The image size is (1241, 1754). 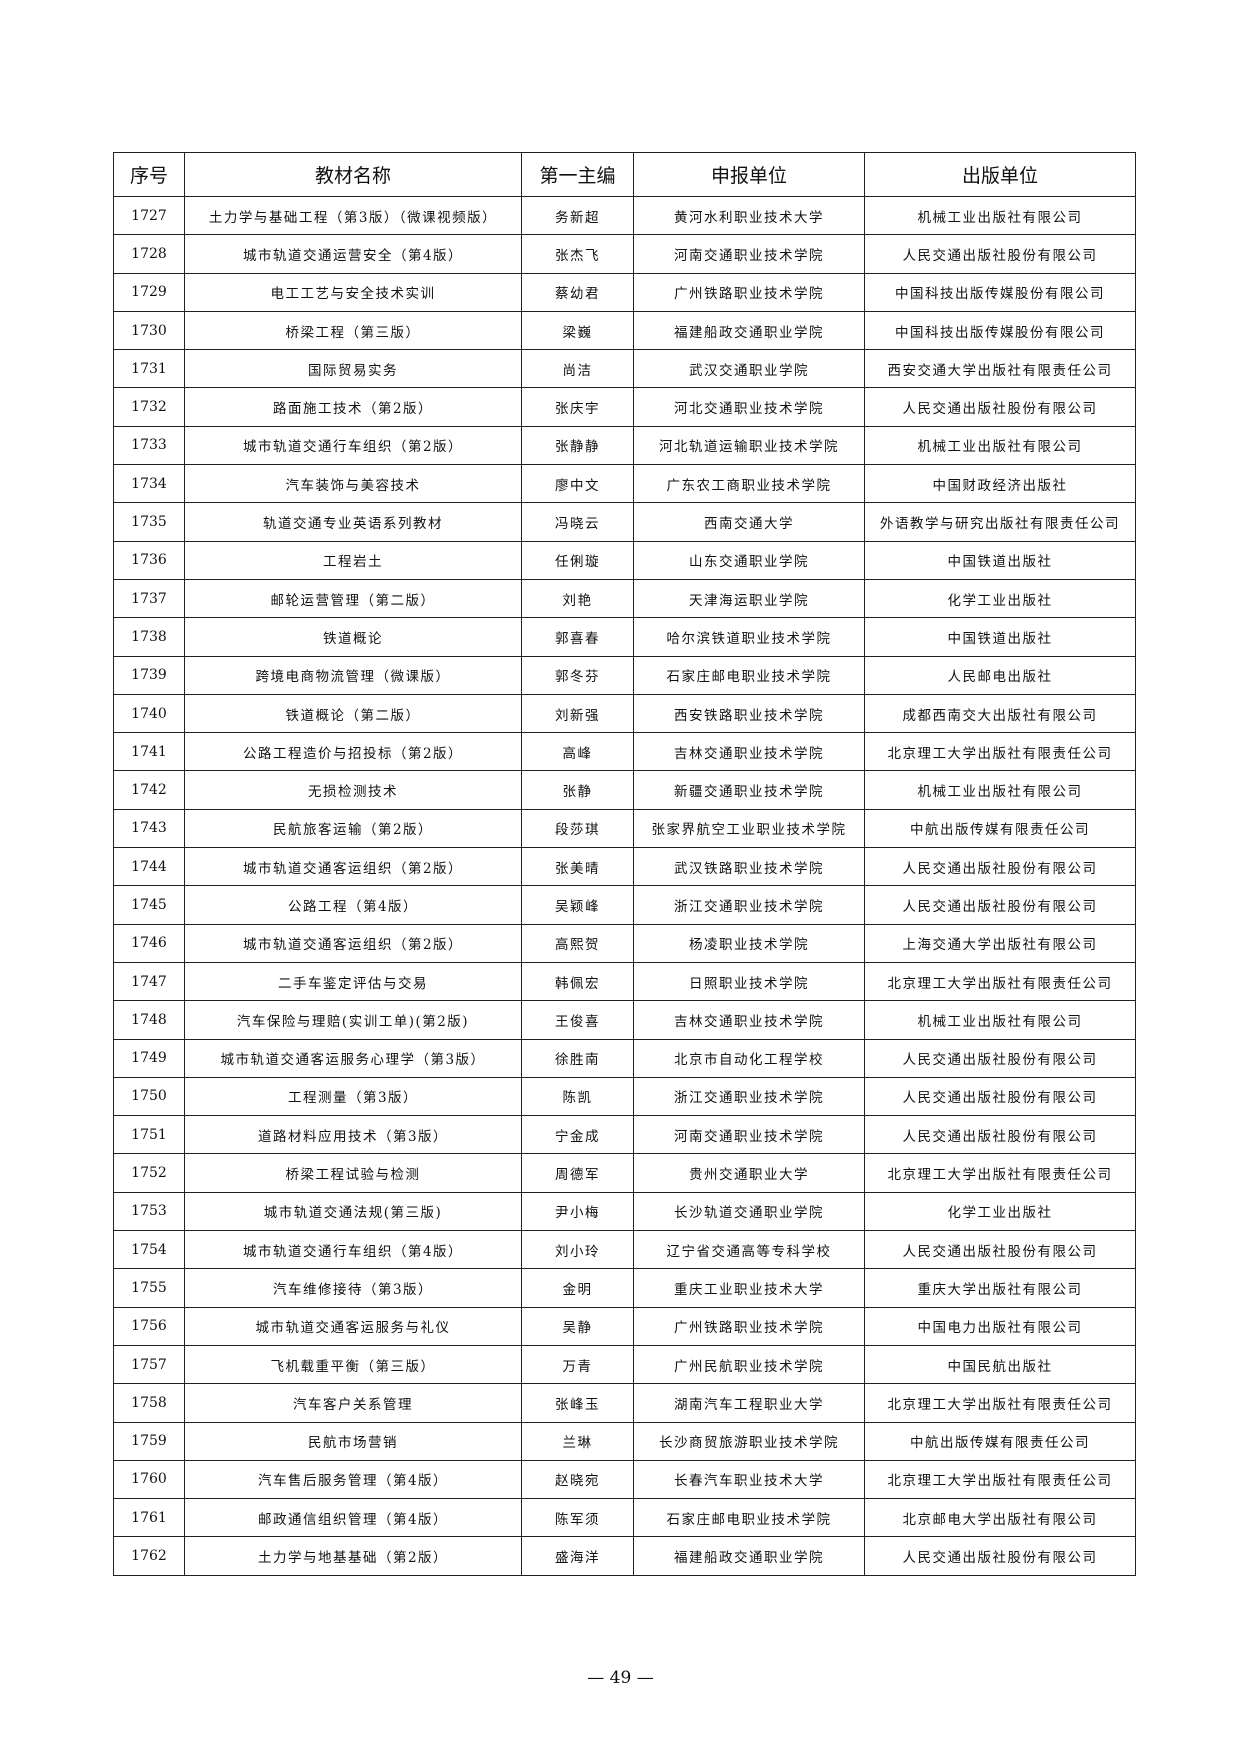 I want to click on cell-title: 城市轨道交通运营安全（第4版）, so click(x=353, y=254).